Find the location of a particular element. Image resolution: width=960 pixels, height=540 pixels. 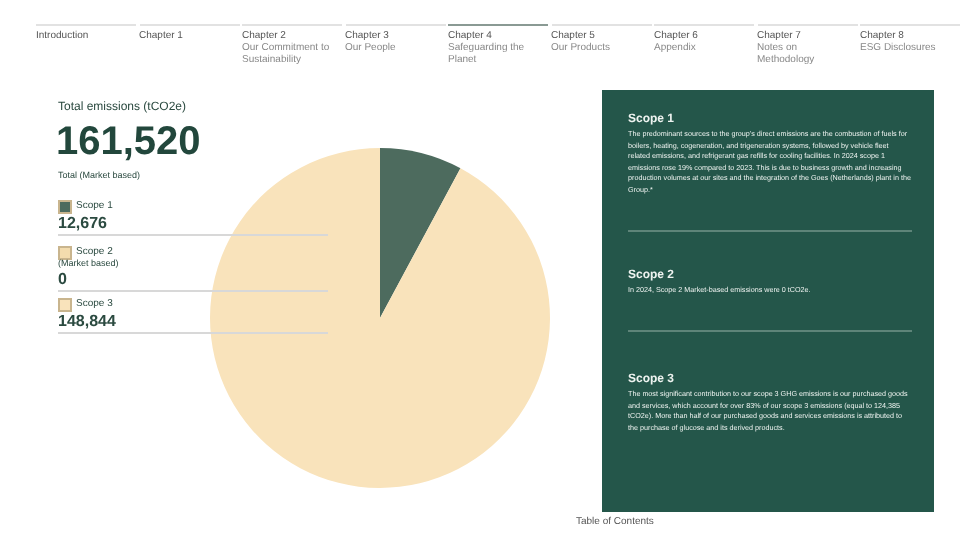

text: 161,520 is located at coordinates (128, 142).